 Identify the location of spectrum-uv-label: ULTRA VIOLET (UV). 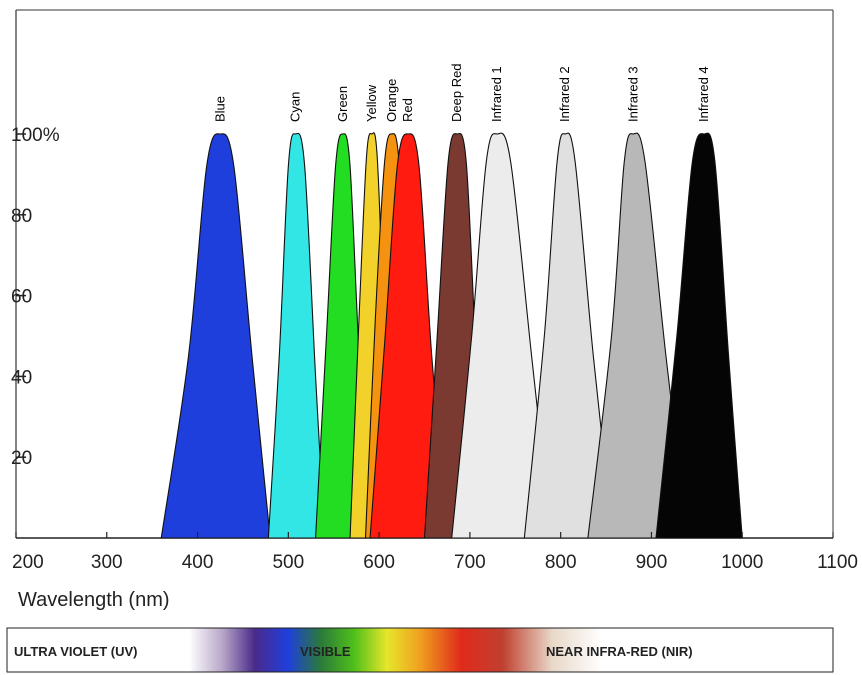
(76, 651).